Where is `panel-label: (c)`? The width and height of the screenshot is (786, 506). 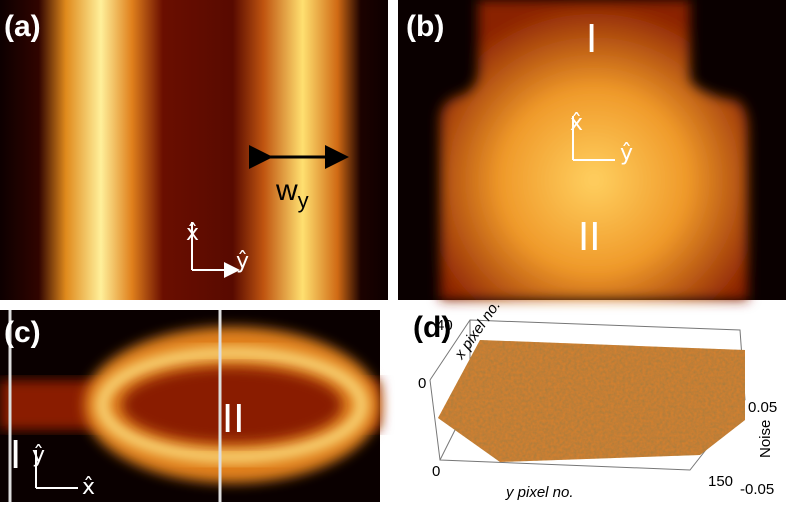 panel-label: (c) is located at coordinates (22, 332).